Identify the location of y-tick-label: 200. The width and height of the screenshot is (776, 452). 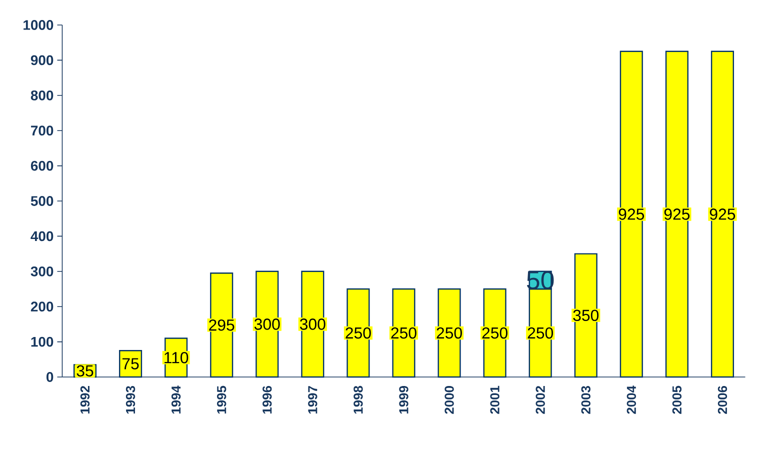
(42, 307).